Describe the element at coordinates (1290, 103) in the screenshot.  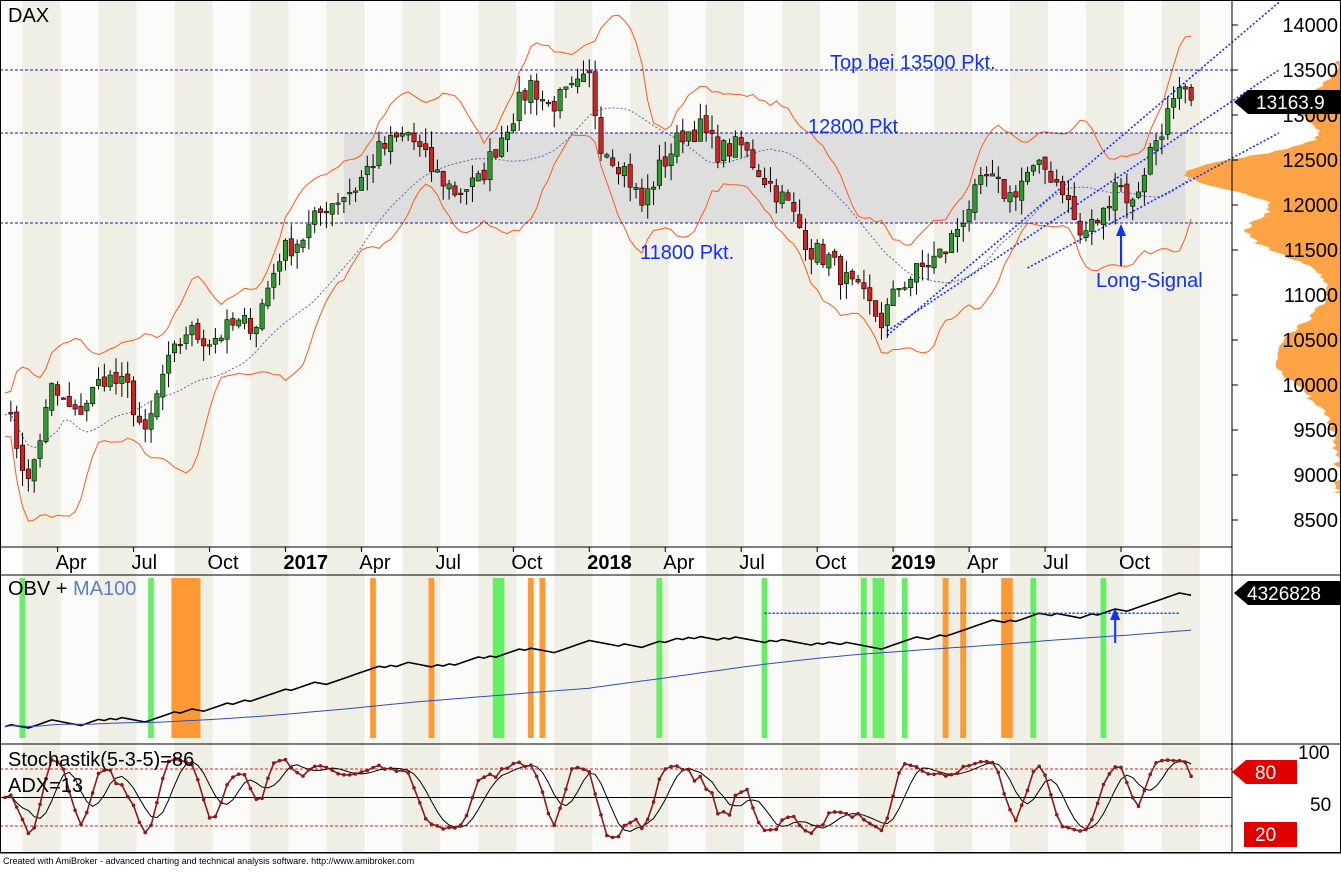
I see `last-price-value: 13163.9` at that location.